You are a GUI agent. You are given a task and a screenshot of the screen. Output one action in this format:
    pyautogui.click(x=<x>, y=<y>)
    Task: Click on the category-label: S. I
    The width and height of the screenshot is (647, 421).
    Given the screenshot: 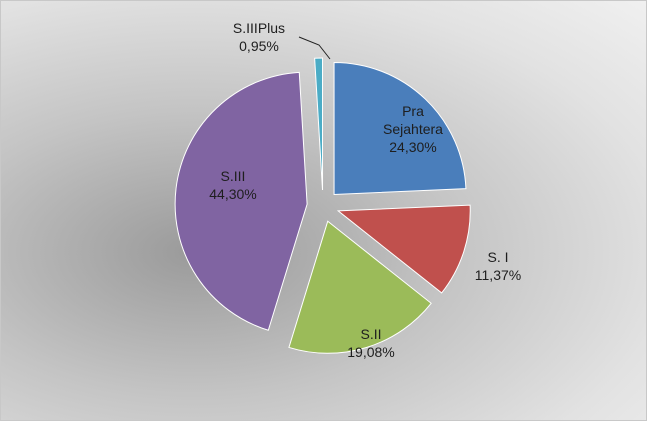 What is the action you would take?
    pyautogui.click(x=498, y=257)
    